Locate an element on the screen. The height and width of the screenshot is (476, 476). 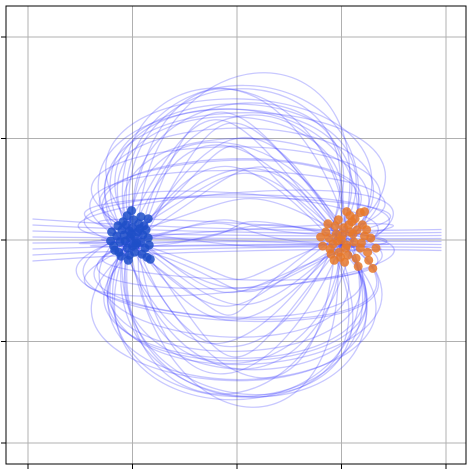
source-cluster is located at coordinates (130, 235).